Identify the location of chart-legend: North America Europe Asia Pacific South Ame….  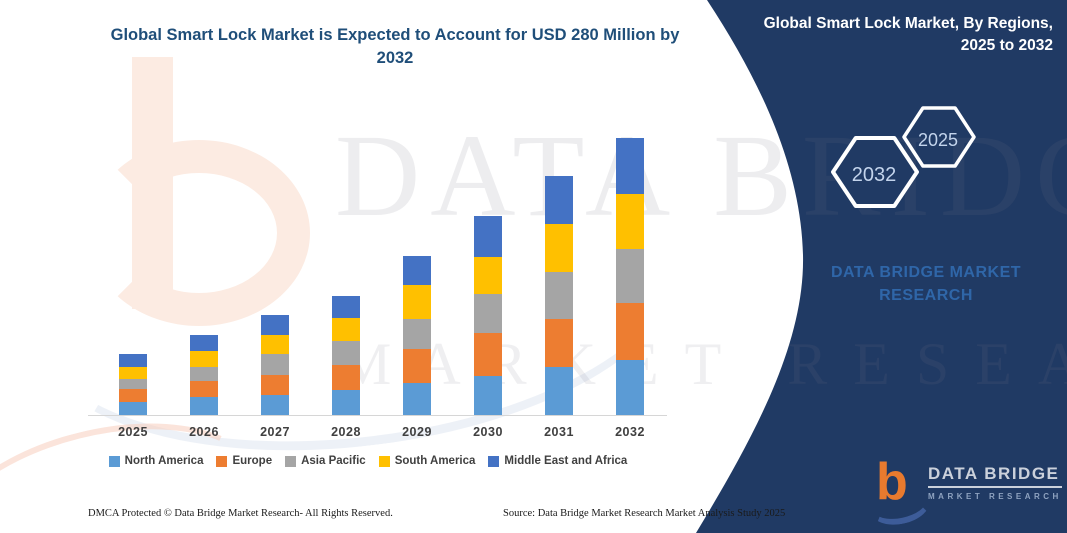
(368, 461).